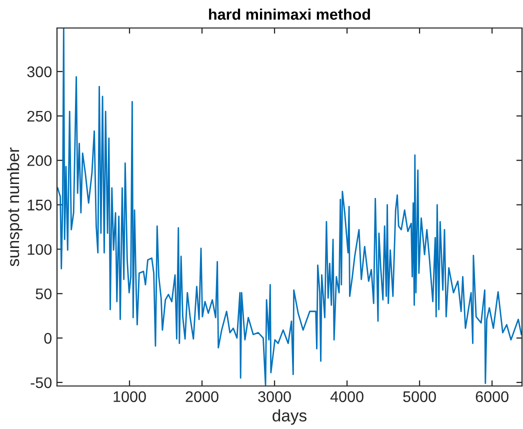 The width and height of the screenshot is (523, 429). Describe the element at coordinates (39, 116) in the screenshot. I see `y-tick-label: 250` at that location.